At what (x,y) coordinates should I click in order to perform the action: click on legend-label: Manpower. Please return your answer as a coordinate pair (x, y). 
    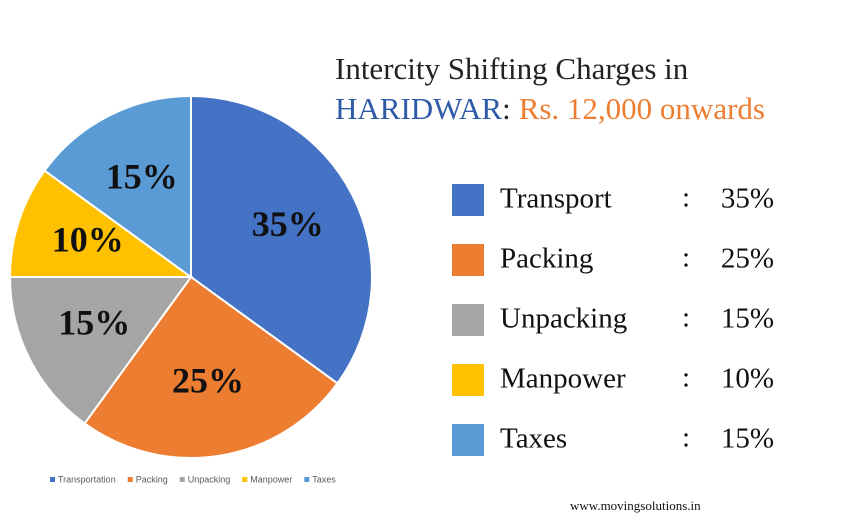
    Looking at the image, I should click on (271, 479).